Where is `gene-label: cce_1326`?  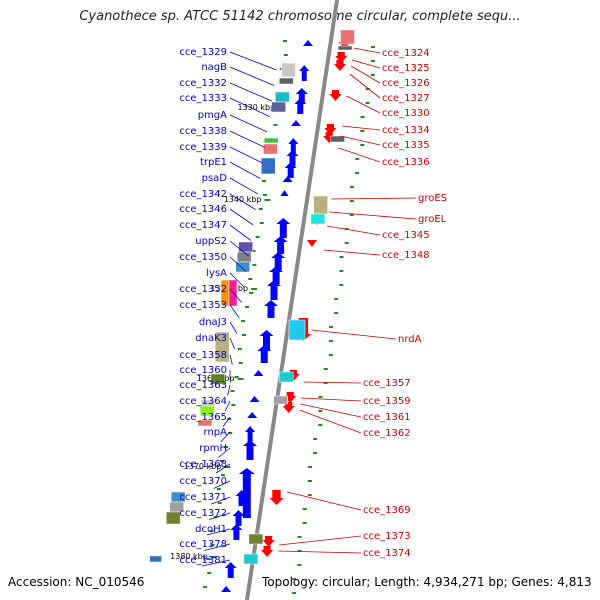
gene-label: cce_1326 is located at coordinates (406, 83).